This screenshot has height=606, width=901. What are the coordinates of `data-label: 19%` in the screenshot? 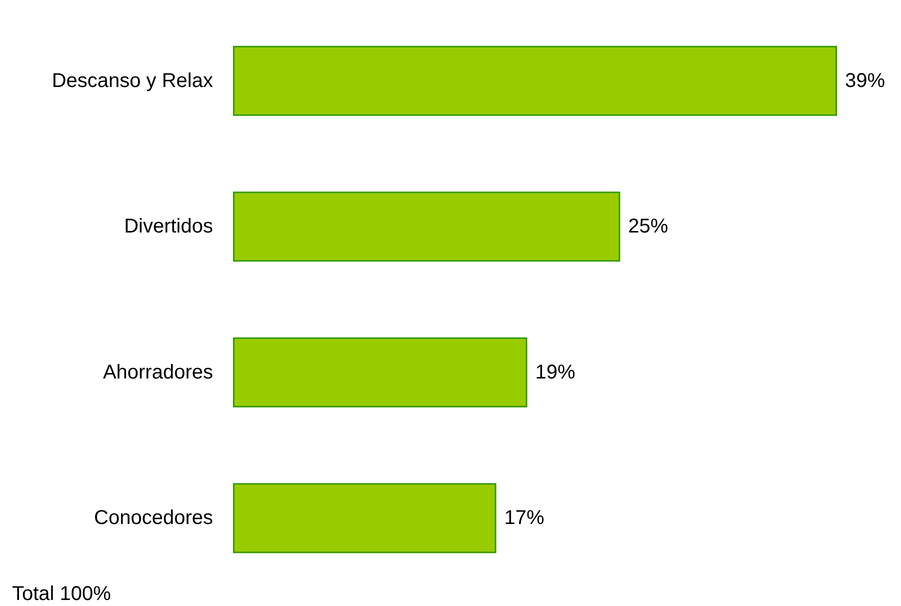 It's located at (555, 372).